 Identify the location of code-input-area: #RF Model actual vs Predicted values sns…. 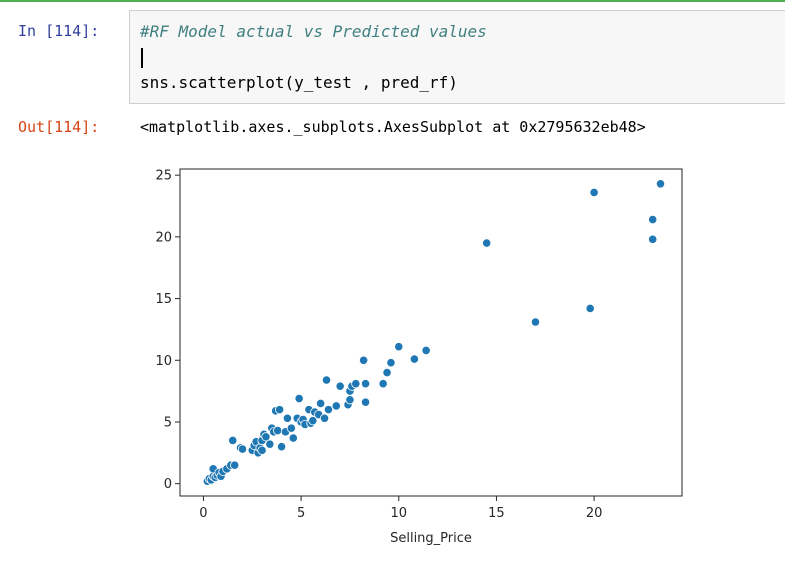
(457, 57).